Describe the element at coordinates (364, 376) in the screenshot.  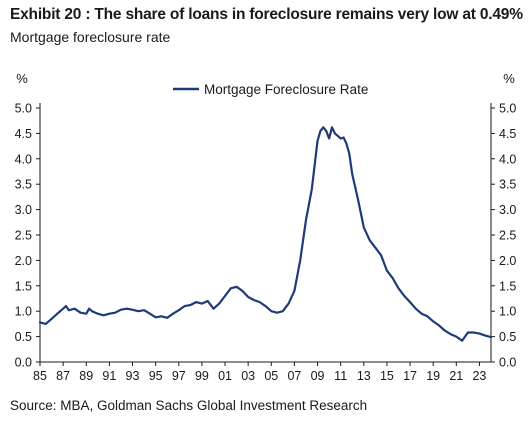
I see `x-tick-label: 13` at that location.